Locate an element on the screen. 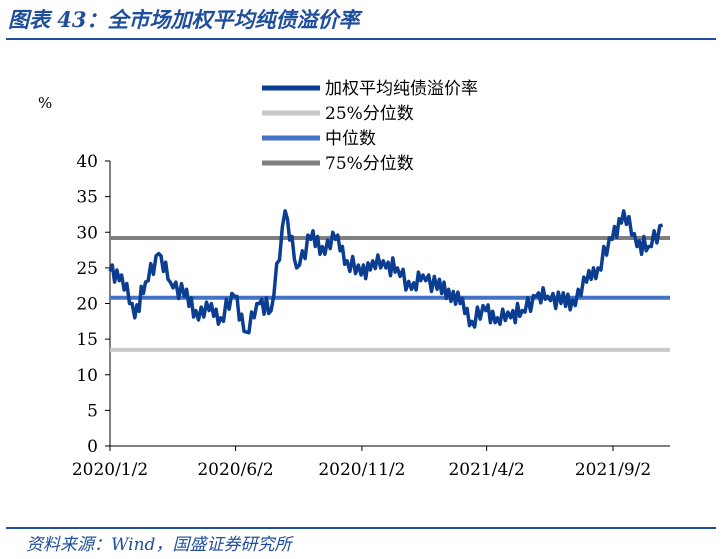  title-rule is located at coordinates (361, 39).